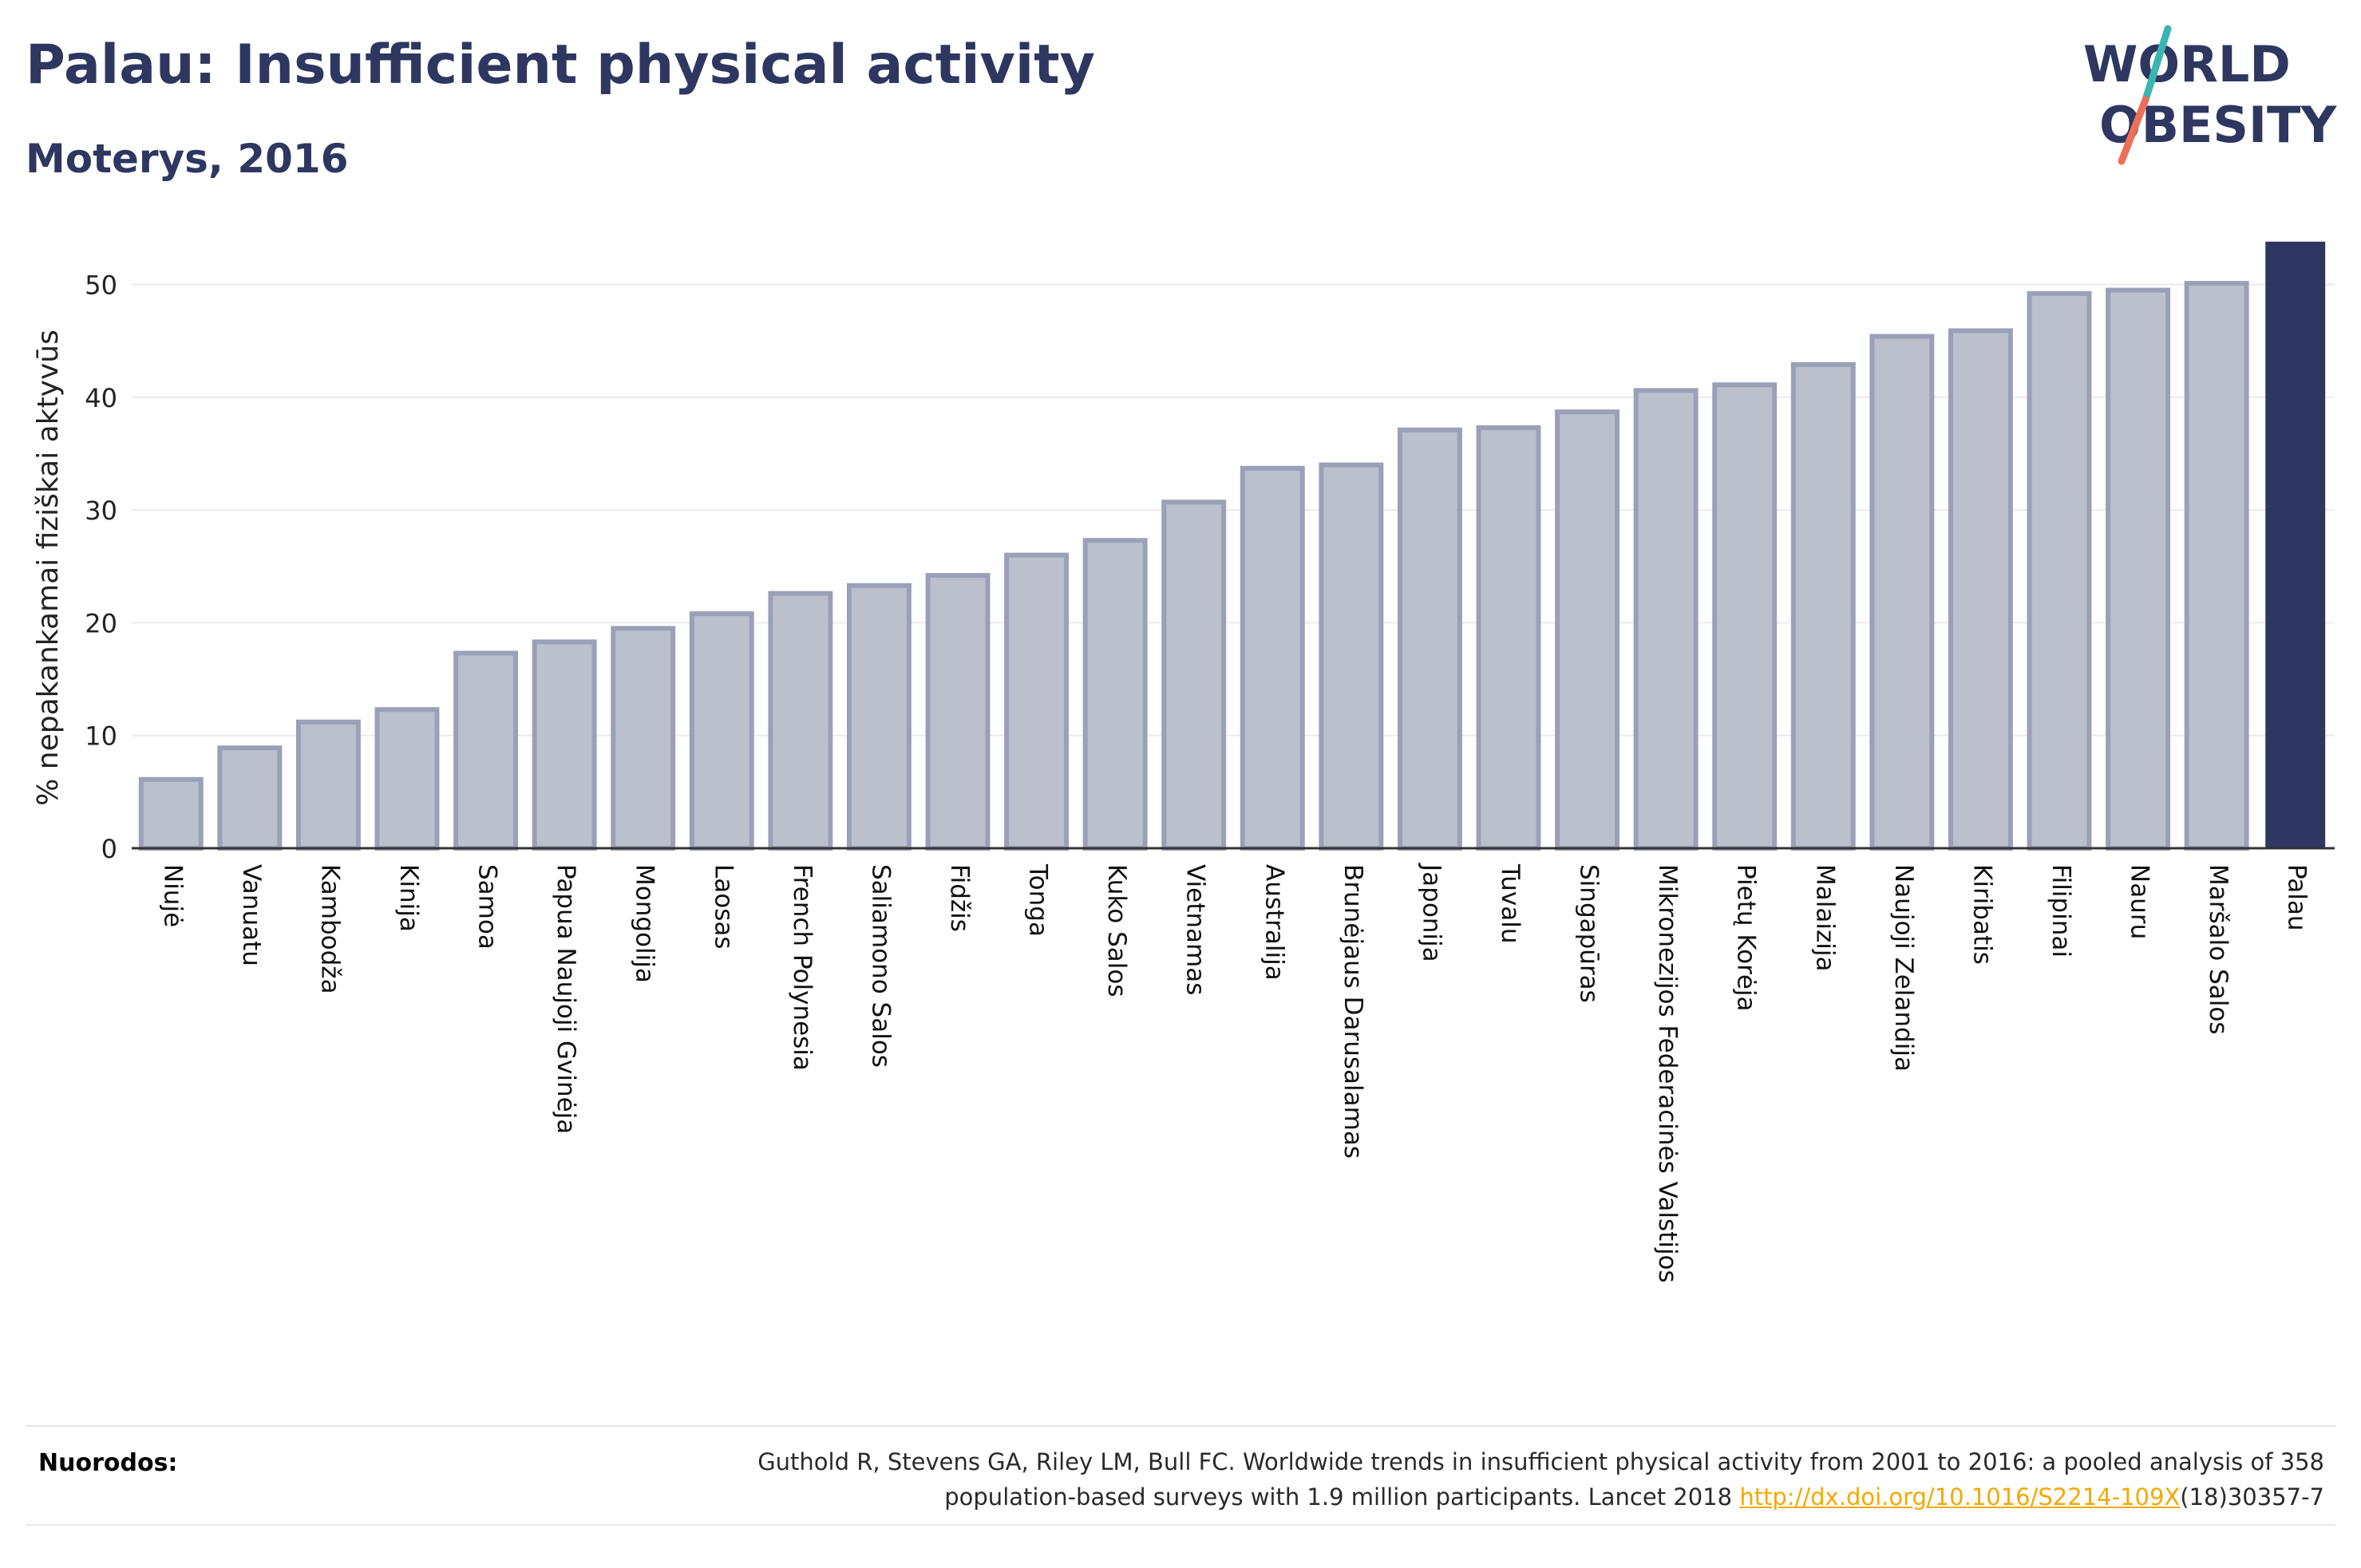 The width and height of the screenshot is (2361, 1568). What do you see at coordinates (1510, 903) in the screenshot?
I see `x-tick-label: Tuvalu` at bounding box center [1510, 903].